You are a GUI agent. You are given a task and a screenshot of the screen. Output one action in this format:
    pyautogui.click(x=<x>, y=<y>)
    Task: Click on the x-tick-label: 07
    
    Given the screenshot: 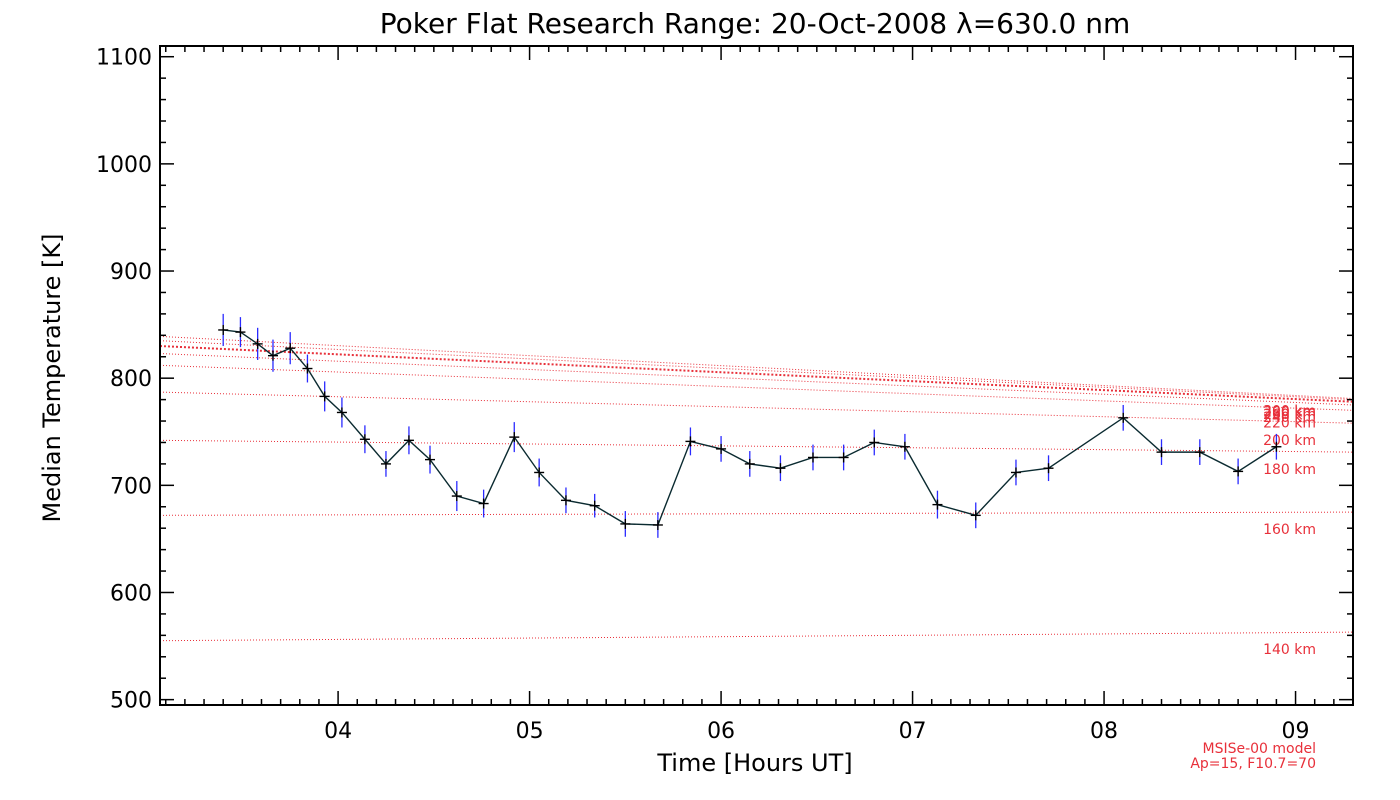 What is the action you would take?
    pyautogui.click(x=913, y=731)
    